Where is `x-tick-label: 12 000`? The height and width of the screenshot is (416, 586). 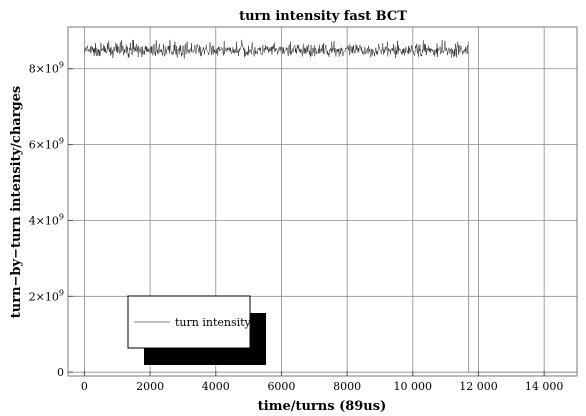
x-tick-label: 12 000 is located at coordinates (478, 386).